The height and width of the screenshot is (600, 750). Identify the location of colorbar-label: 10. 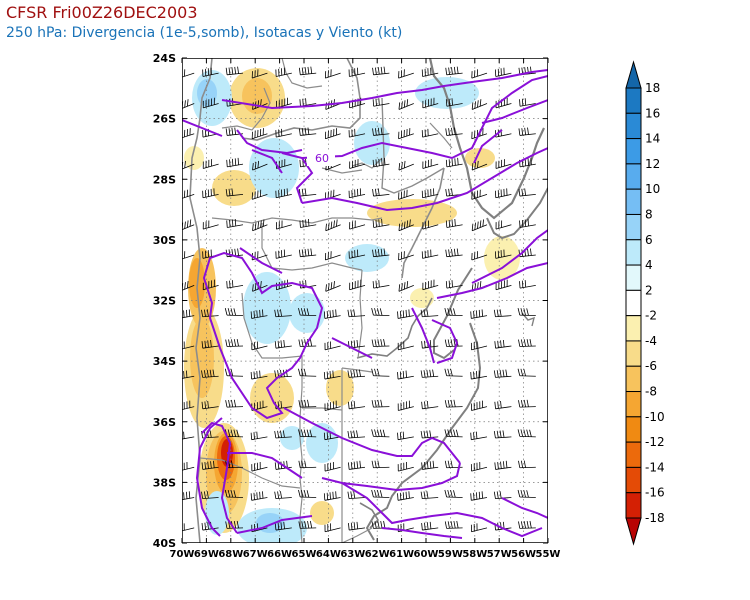
(652, 189).